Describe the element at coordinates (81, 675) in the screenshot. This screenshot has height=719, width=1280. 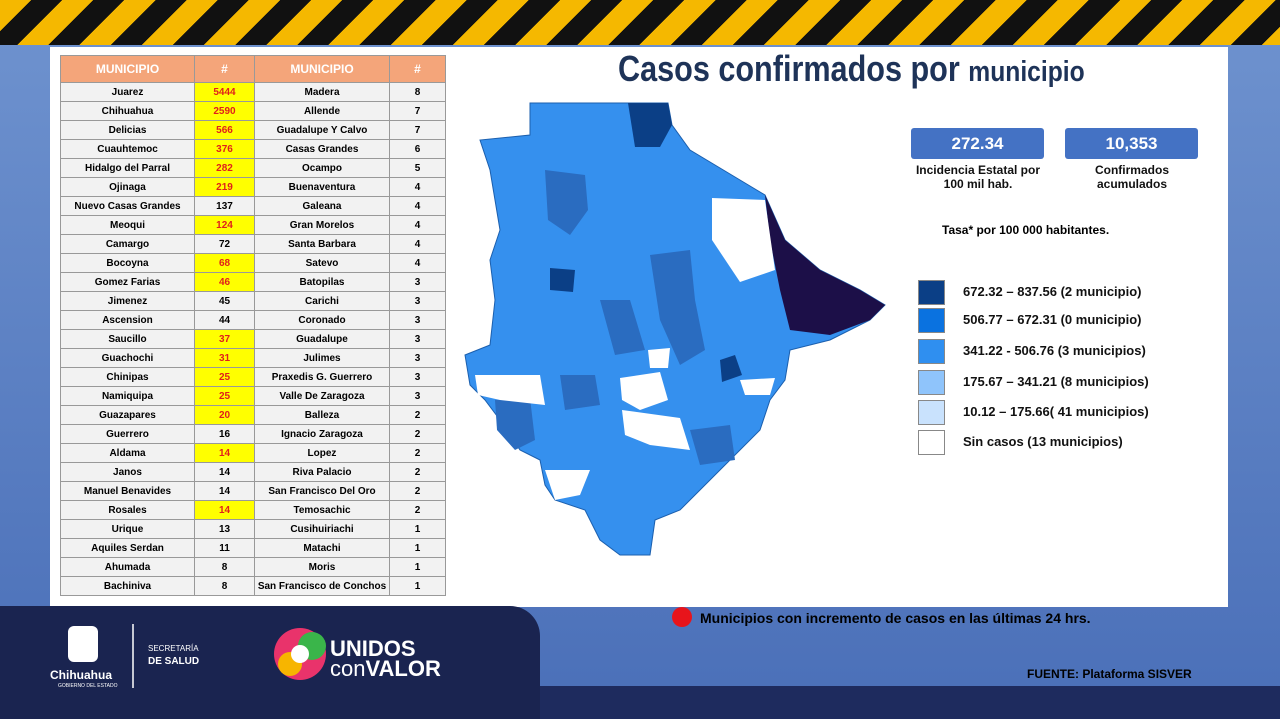
I see `state-name: Chihuahua` at that location.